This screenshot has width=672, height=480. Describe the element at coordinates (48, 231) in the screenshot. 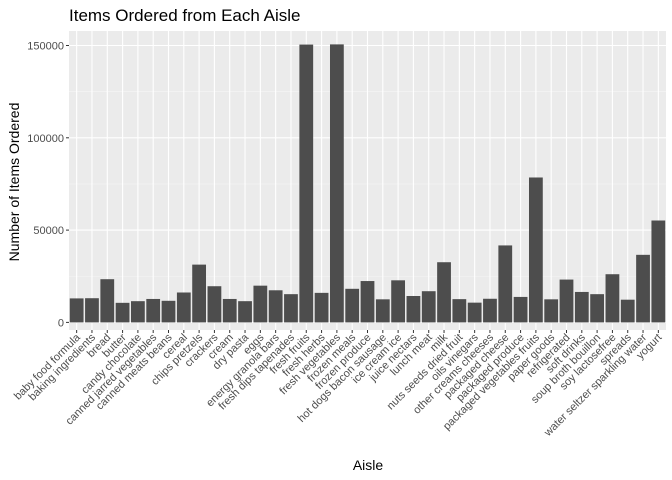

I see `y-tick-label: 50000` at that location.